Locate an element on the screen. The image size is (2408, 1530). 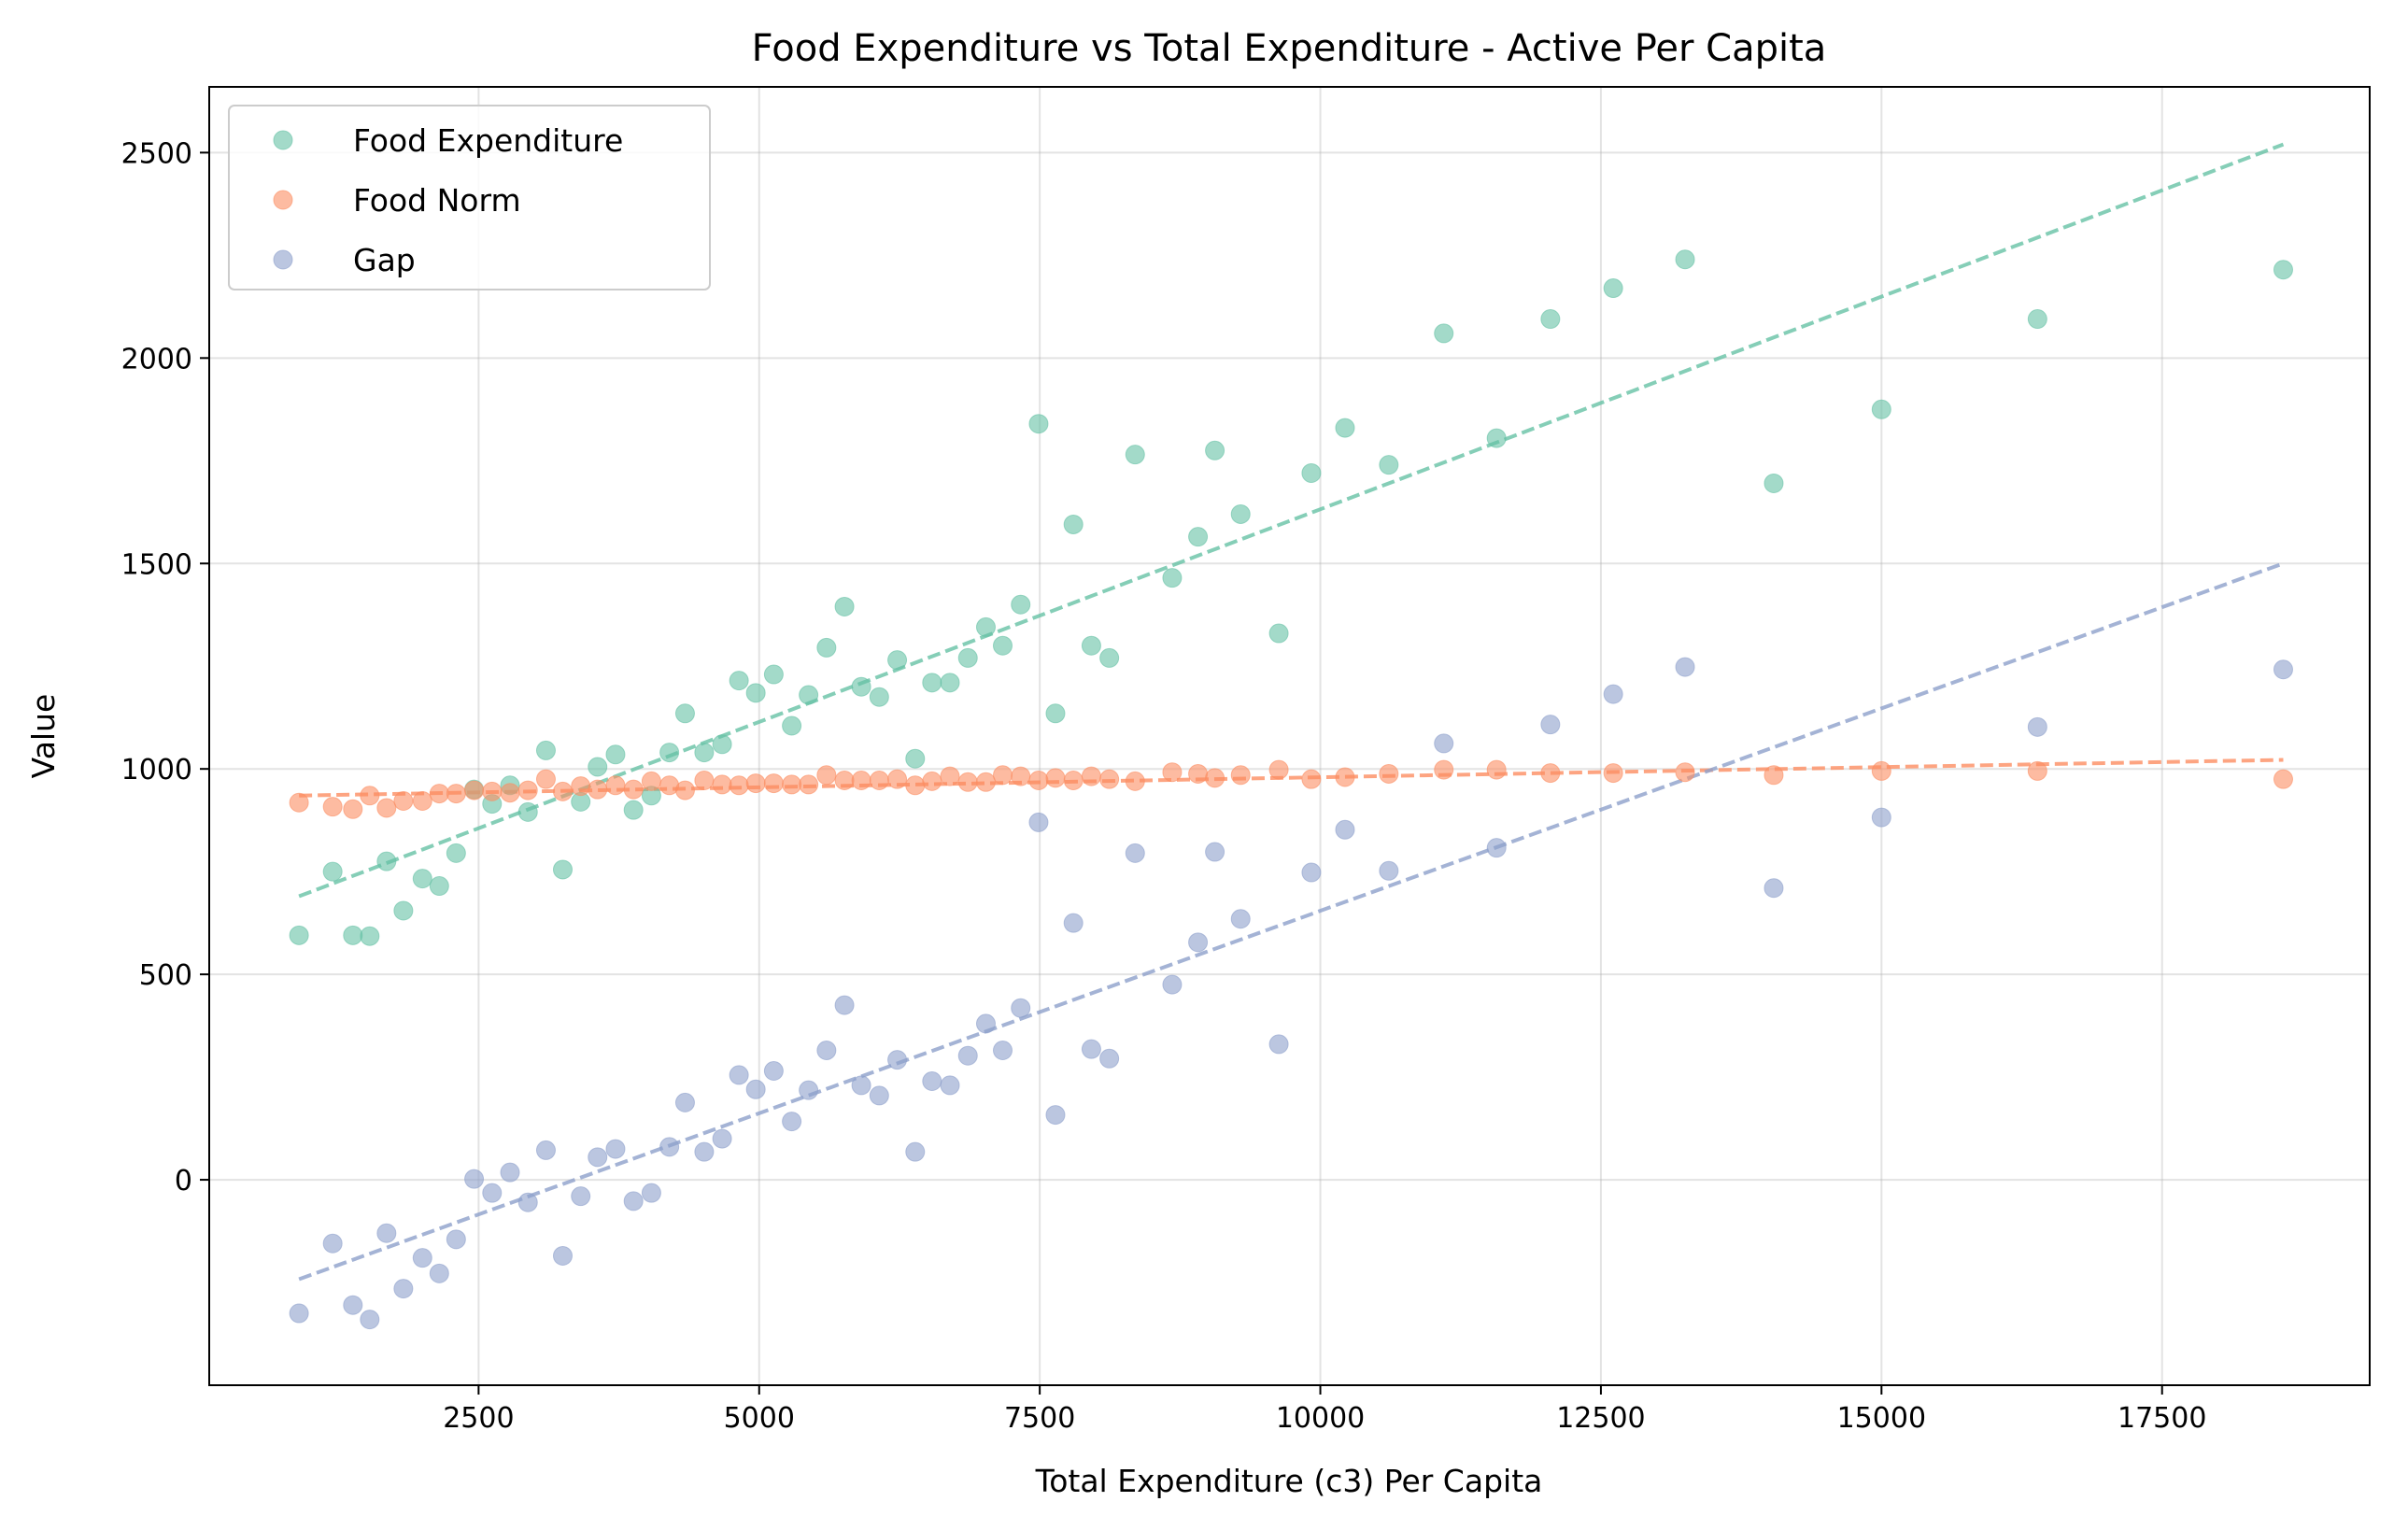
x-tick-label: 12500 is located at coordinates (1600, 1418).